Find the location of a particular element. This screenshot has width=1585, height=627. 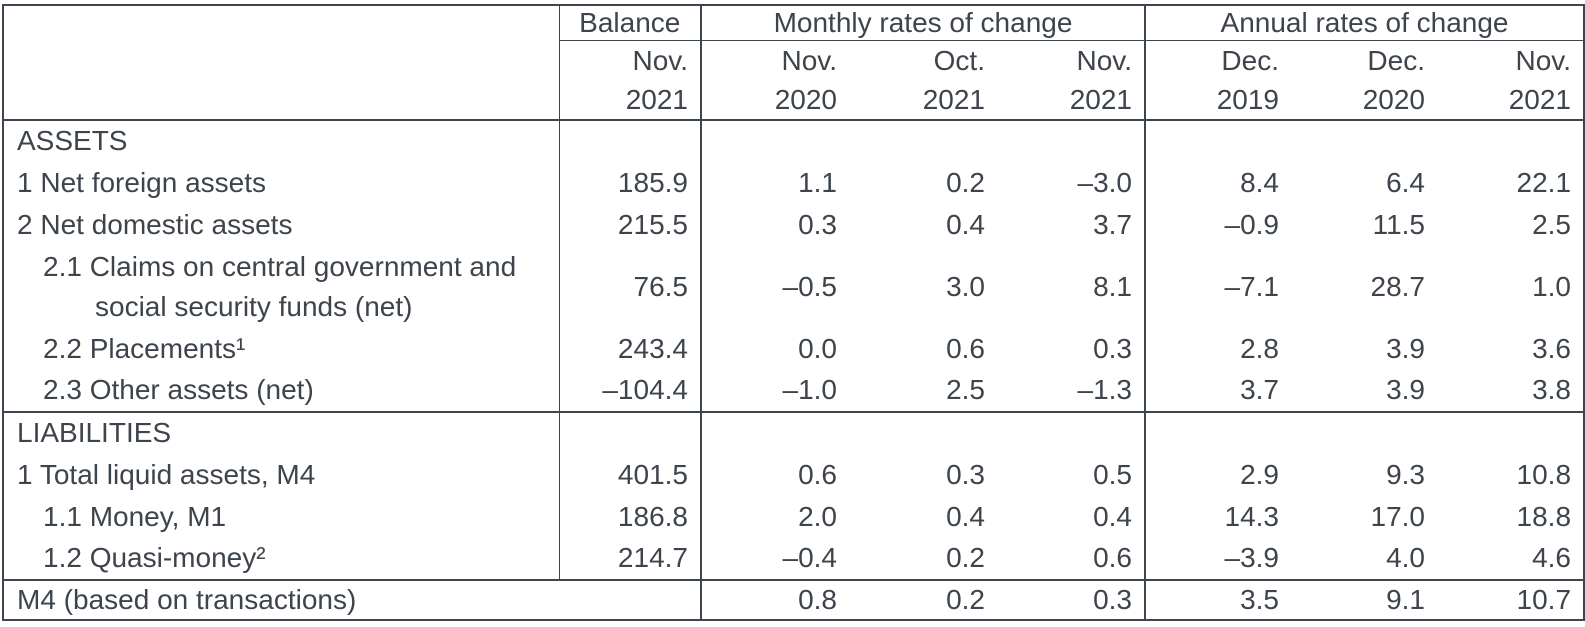

table-row-liabilities-section: LIABILITIES is located at coordinates (794, 432).